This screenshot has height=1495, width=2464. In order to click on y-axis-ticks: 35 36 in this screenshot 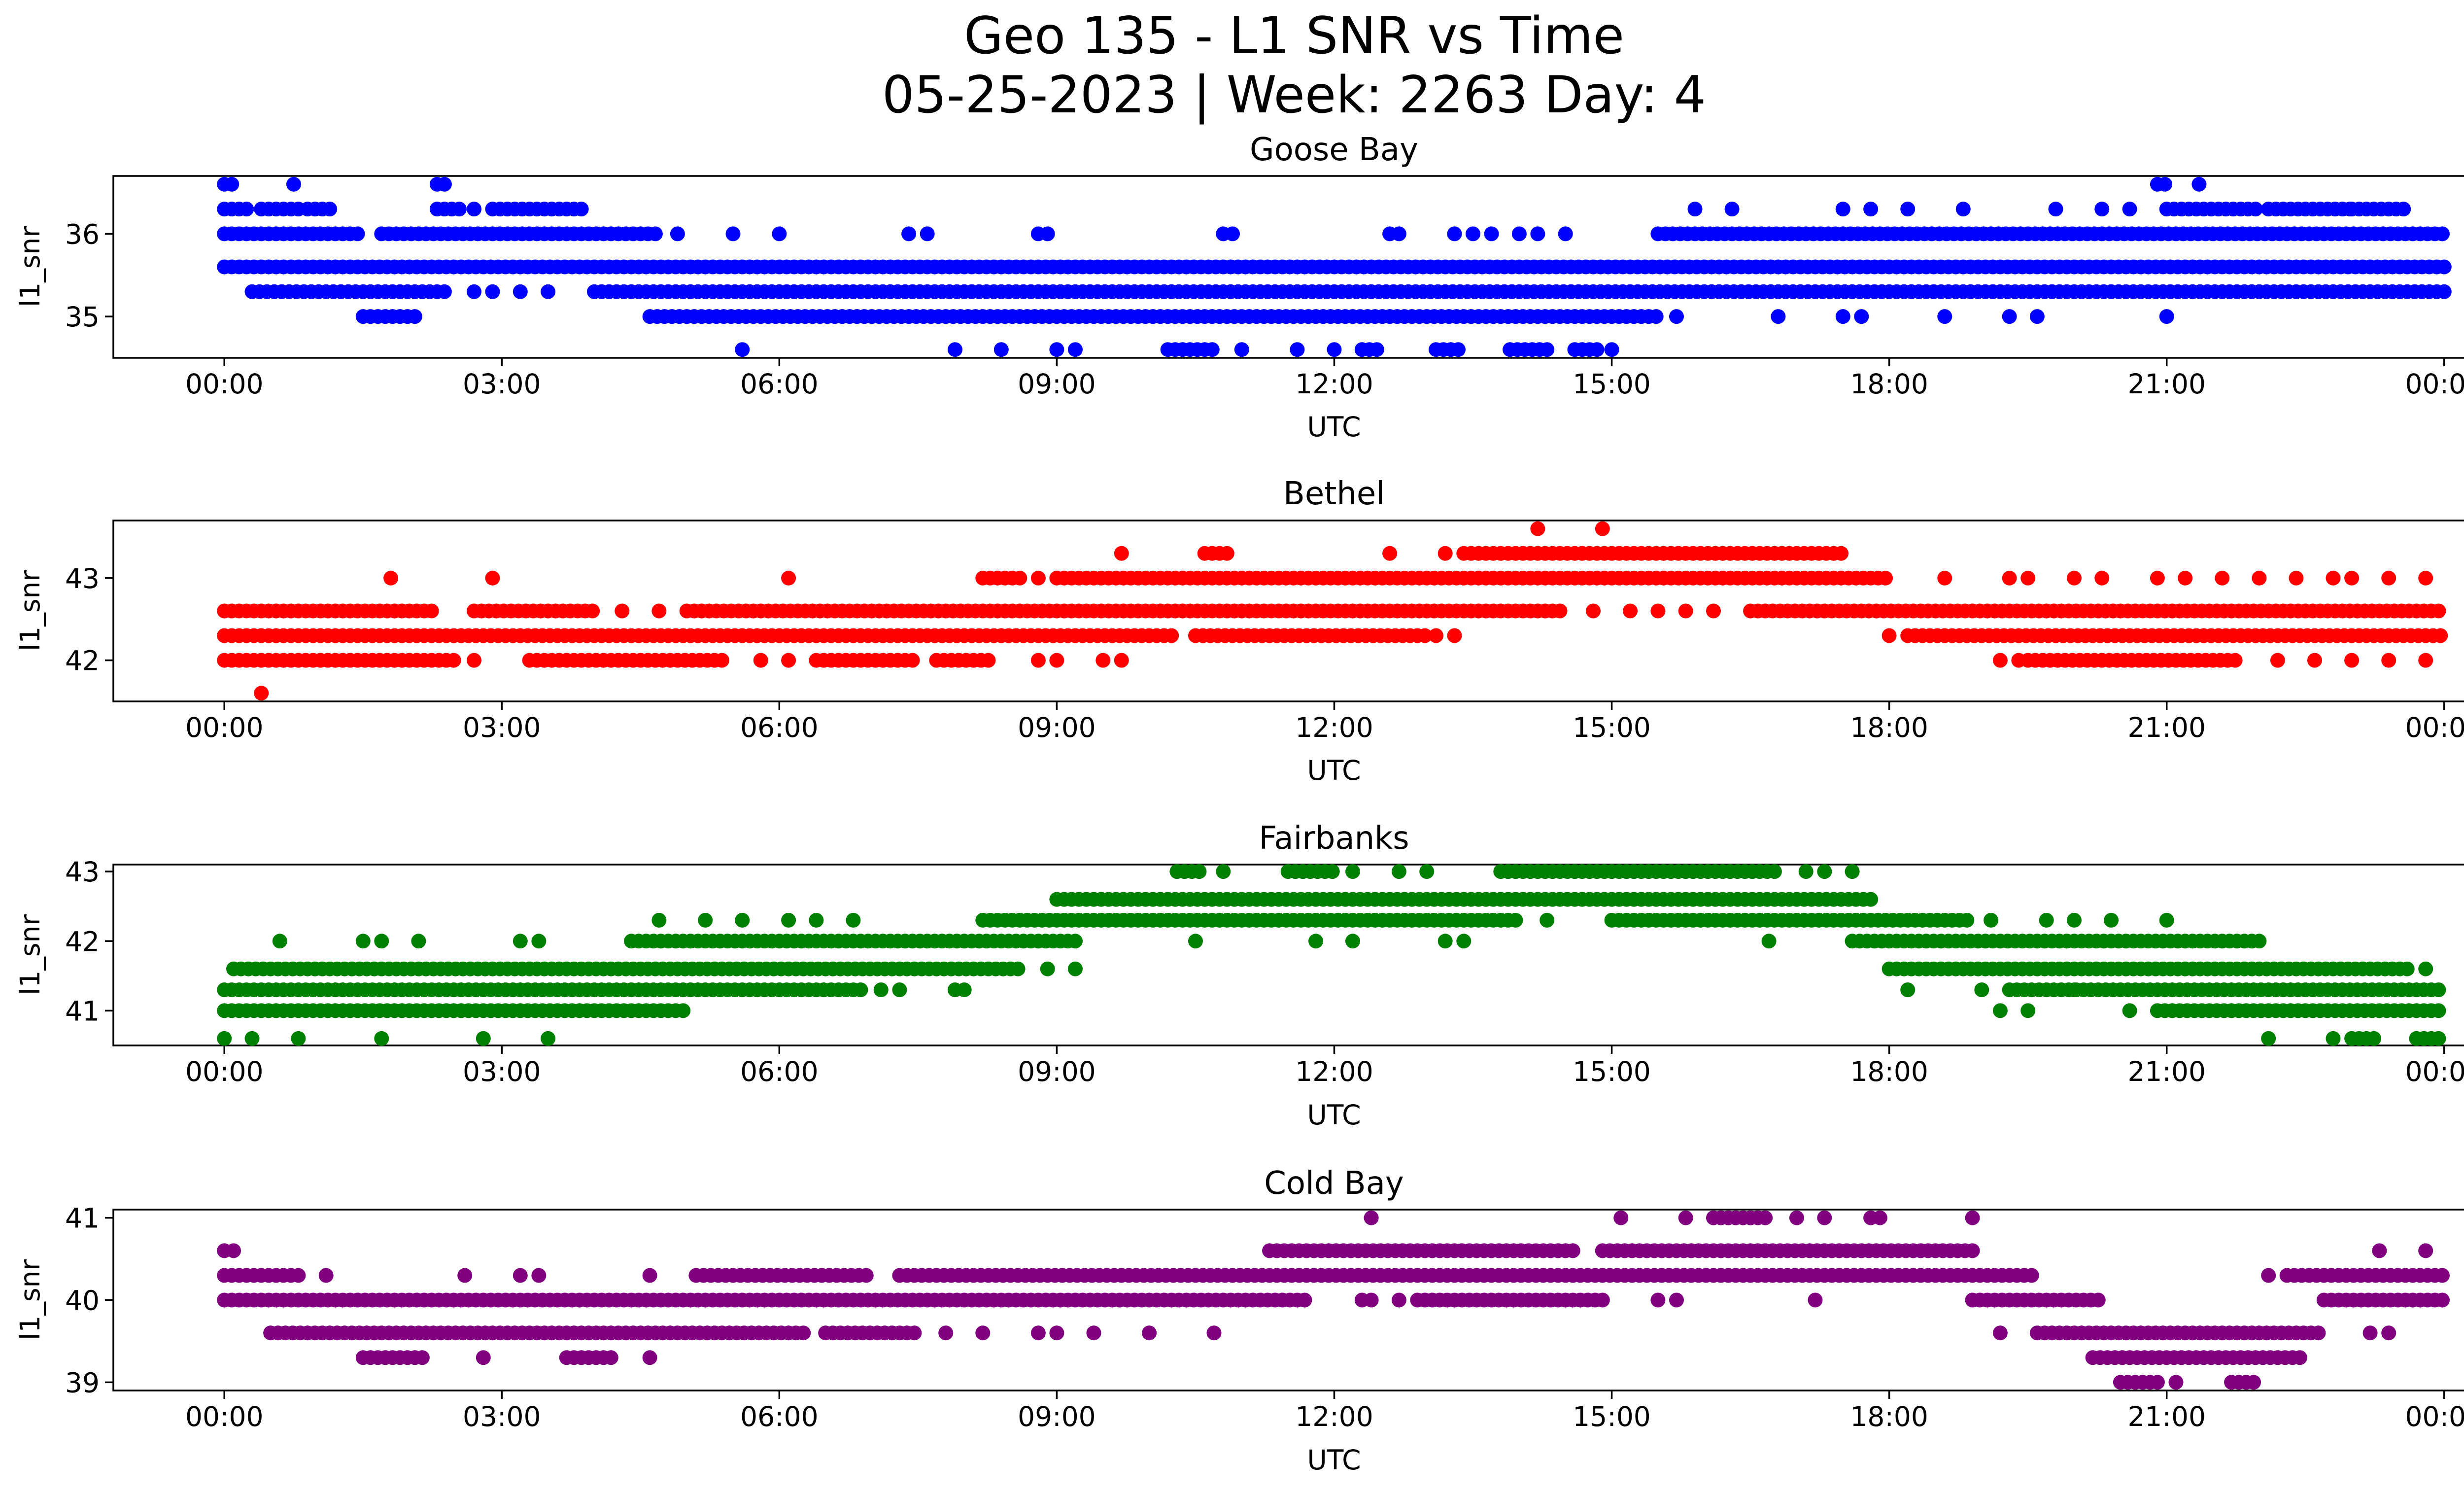, I will do `click(89, 275)`.